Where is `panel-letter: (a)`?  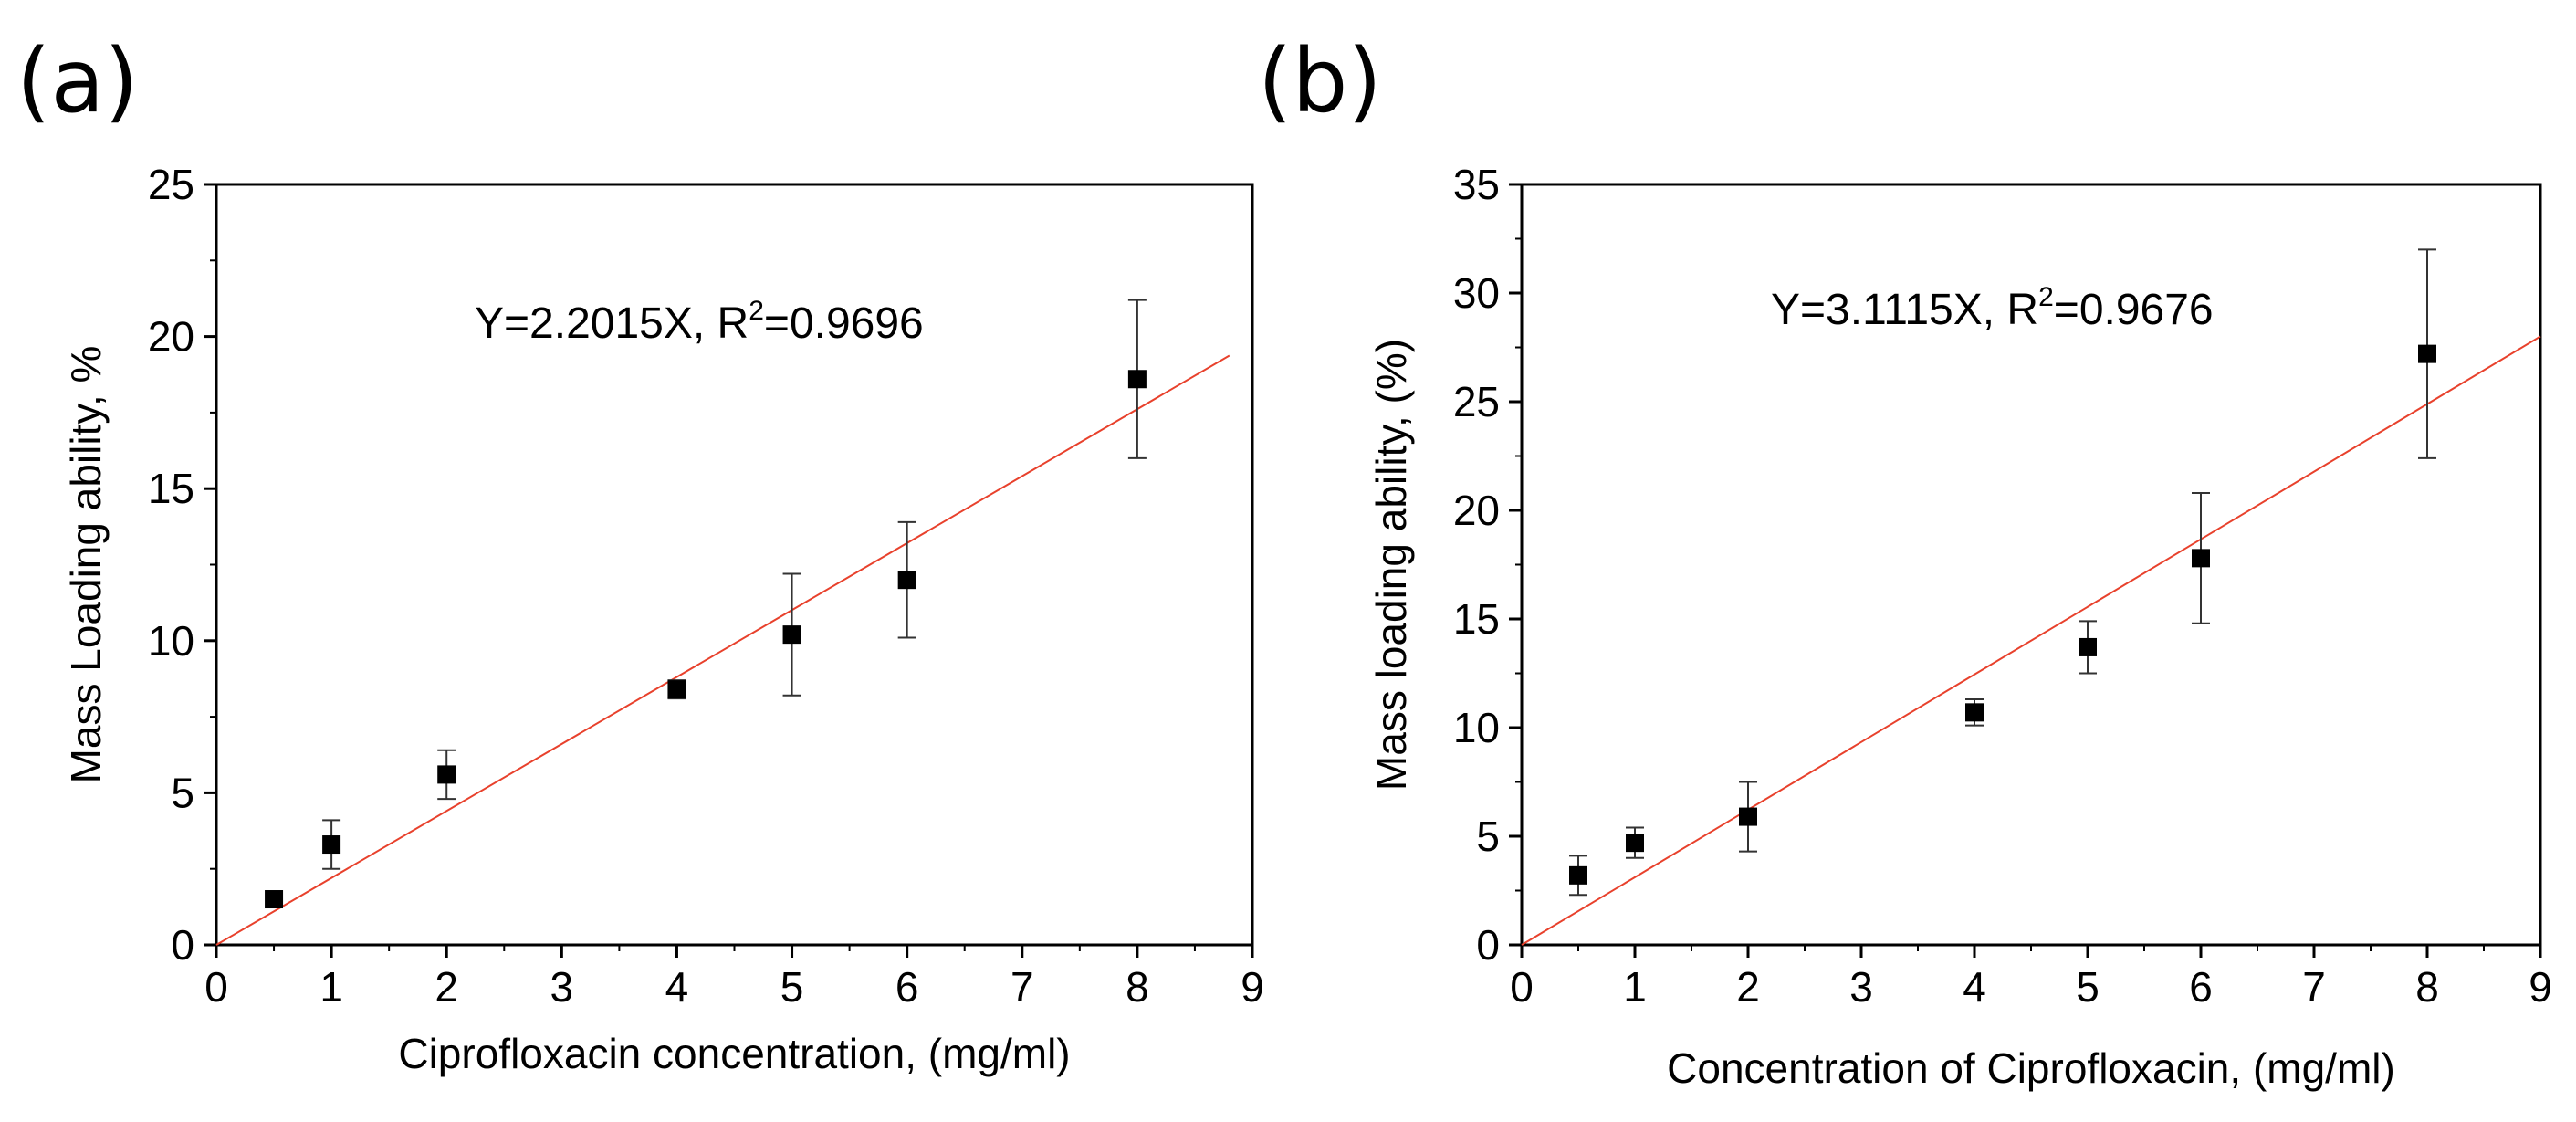
panel-letter: (a) is located at coordinates (77, 81).